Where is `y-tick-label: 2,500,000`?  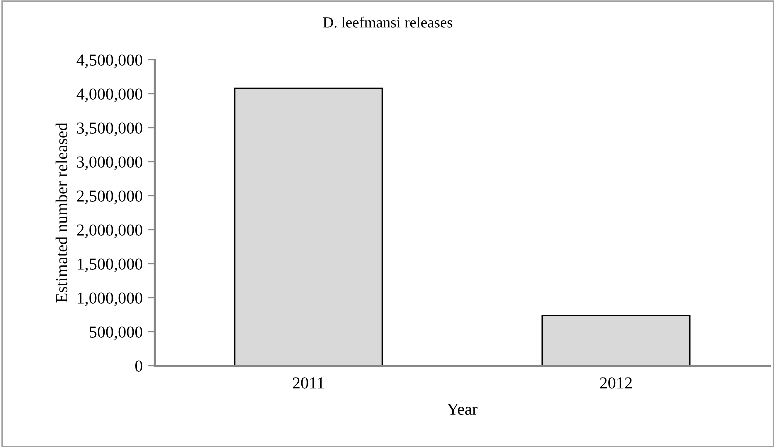 y-tick-label: 2,500,000 is located at coordinates (110, 197).